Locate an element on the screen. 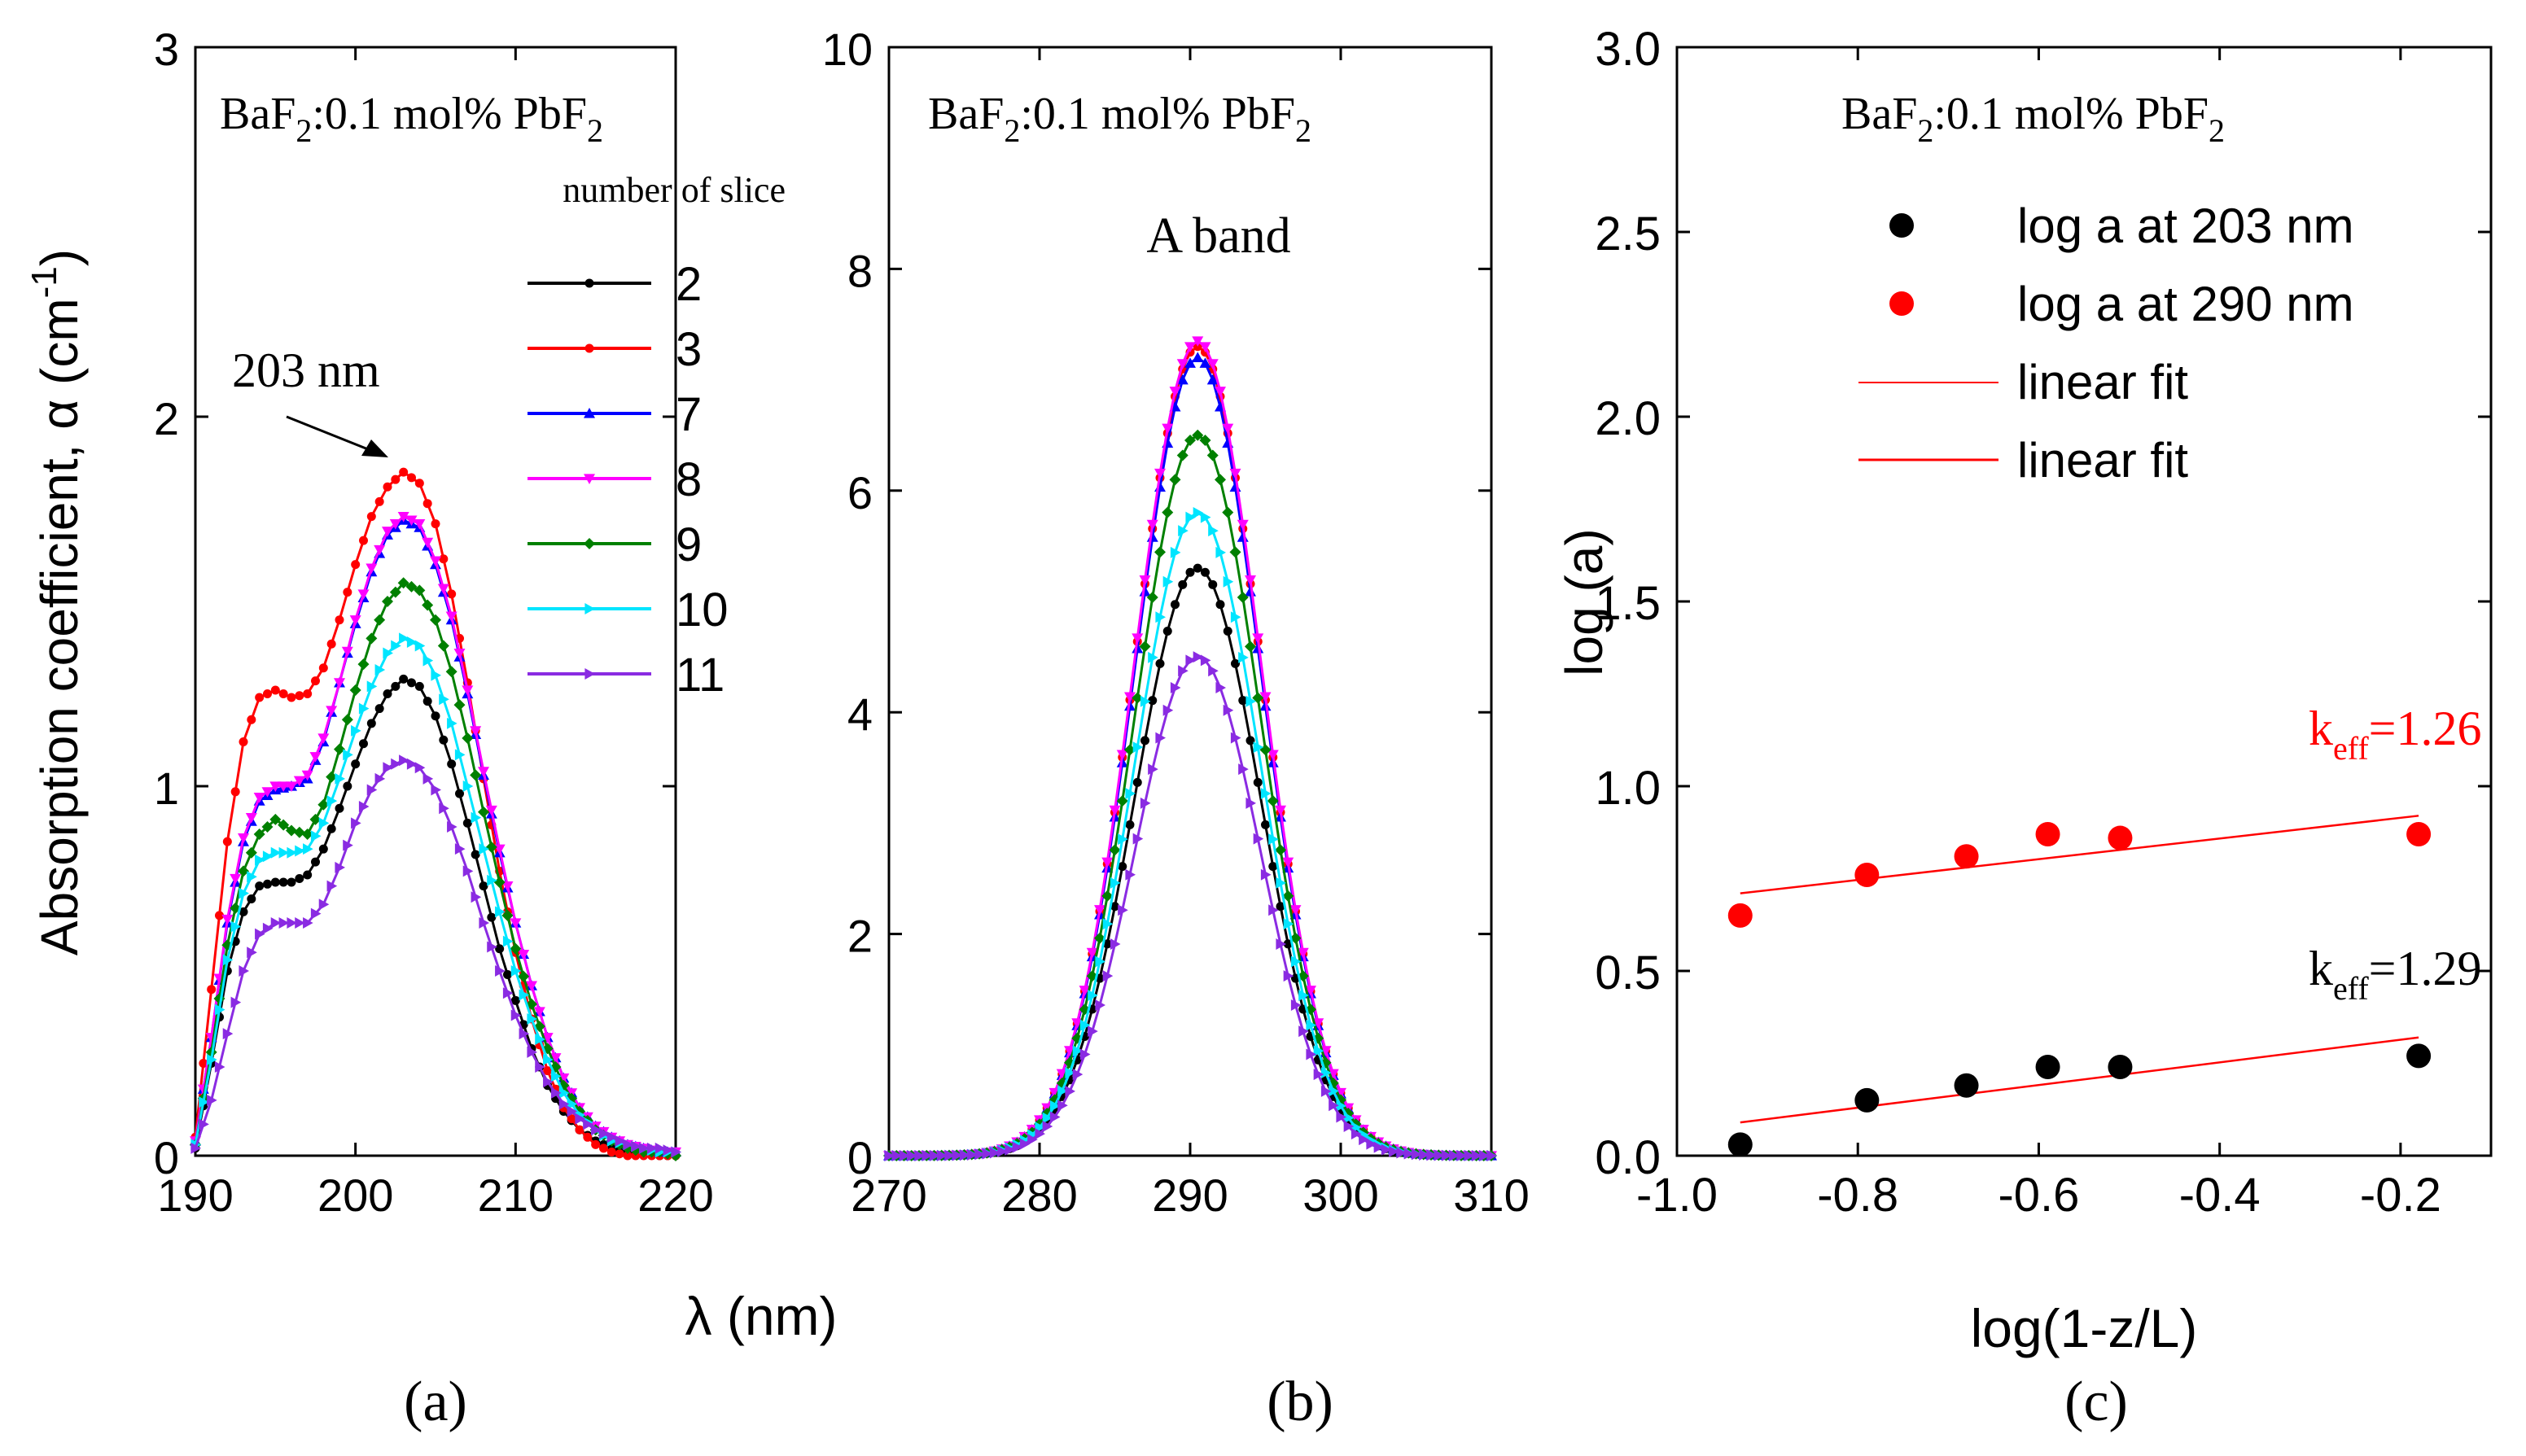 The width and height of the screenshot is (2526, 1456). legend-a-label-2: 2 is located at coordinates (689, 284).